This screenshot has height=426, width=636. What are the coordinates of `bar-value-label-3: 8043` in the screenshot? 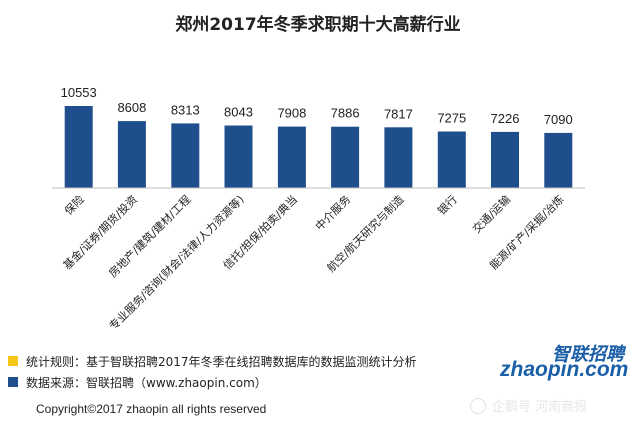 It's located at (238, 112).